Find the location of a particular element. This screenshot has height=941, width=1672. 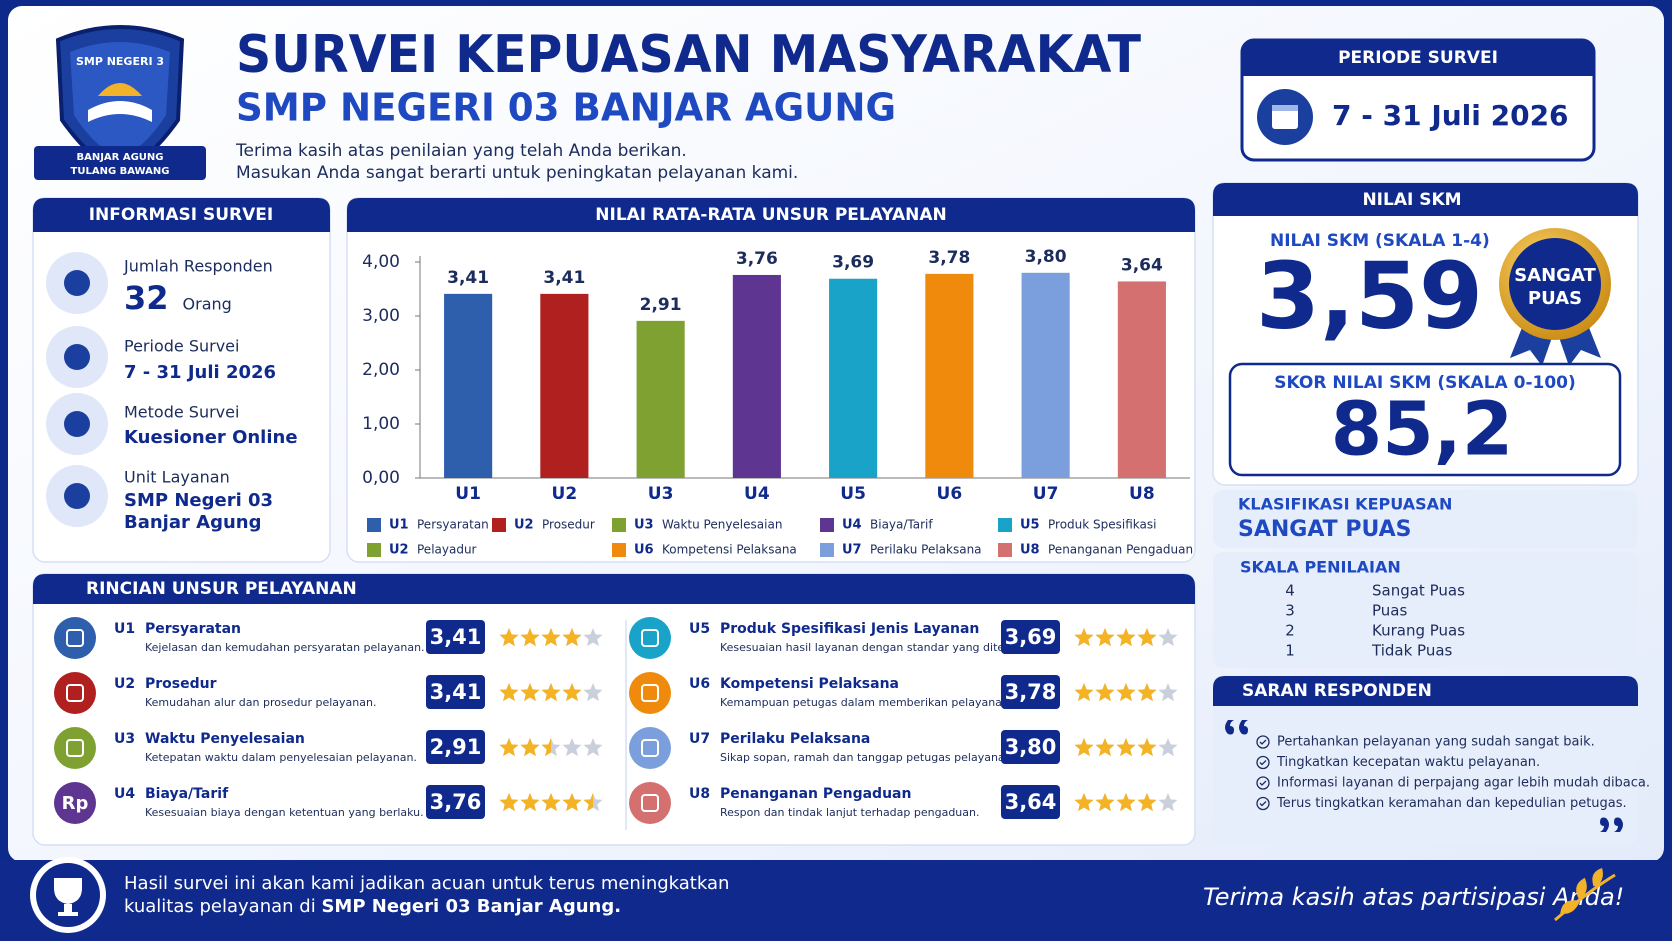

info-label: Jumlah Responden is located at coordinates (198, 266).